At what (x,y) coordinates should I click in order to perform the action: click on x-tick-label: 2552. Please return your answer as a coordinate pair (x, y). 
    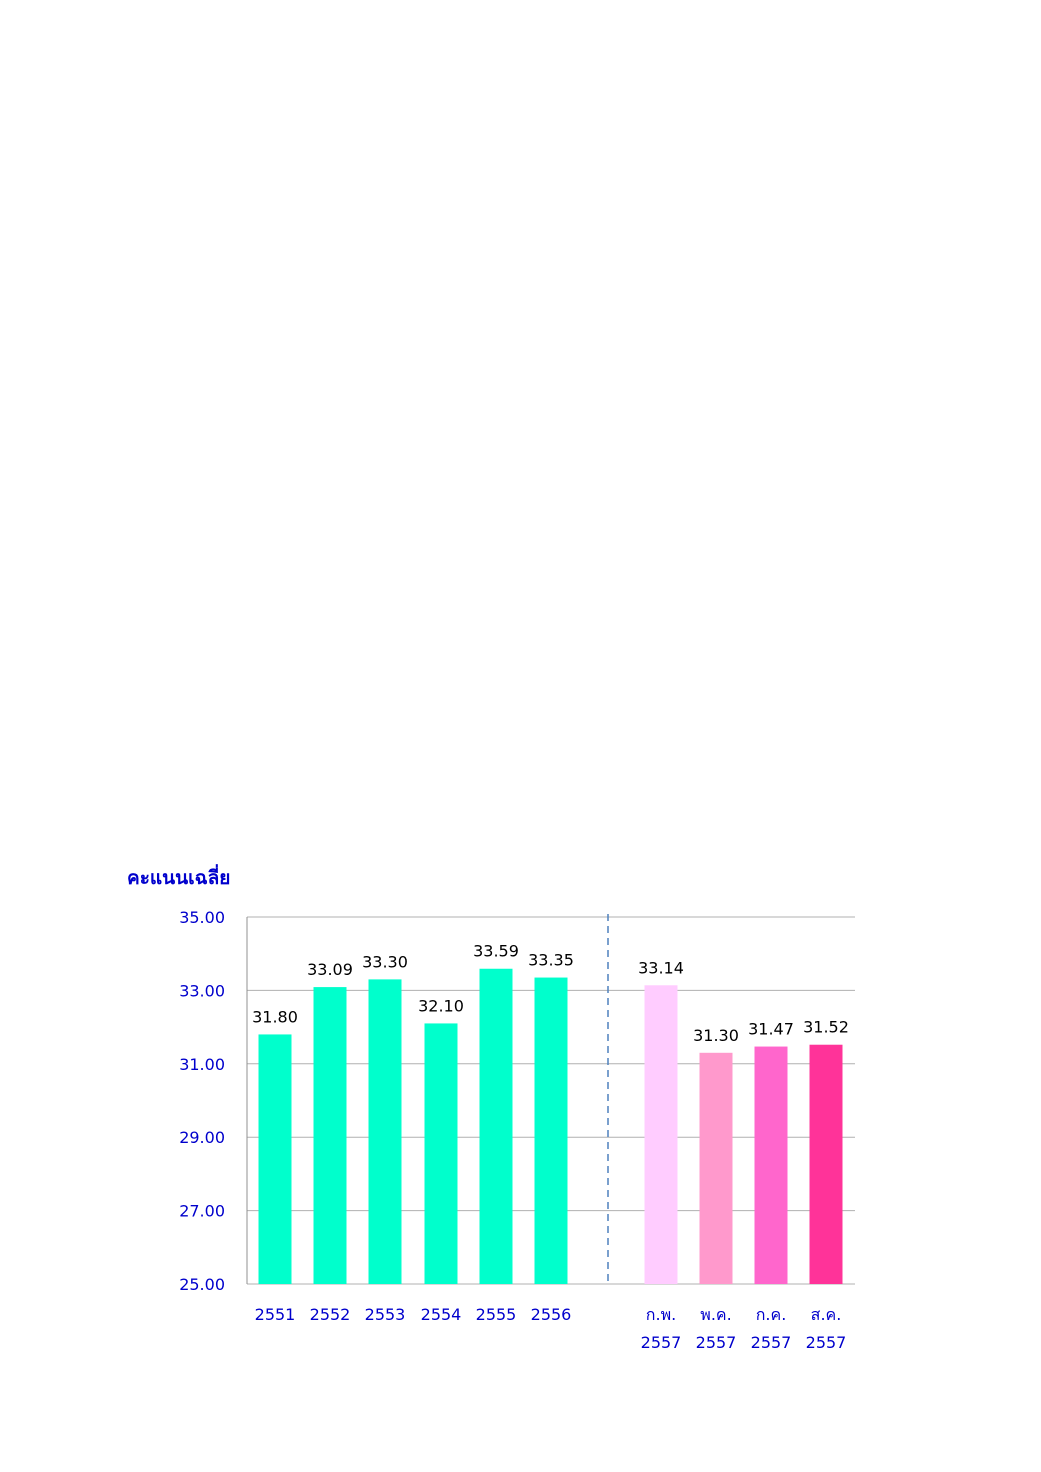
    Looking at the image, I should click on (330, 1314).